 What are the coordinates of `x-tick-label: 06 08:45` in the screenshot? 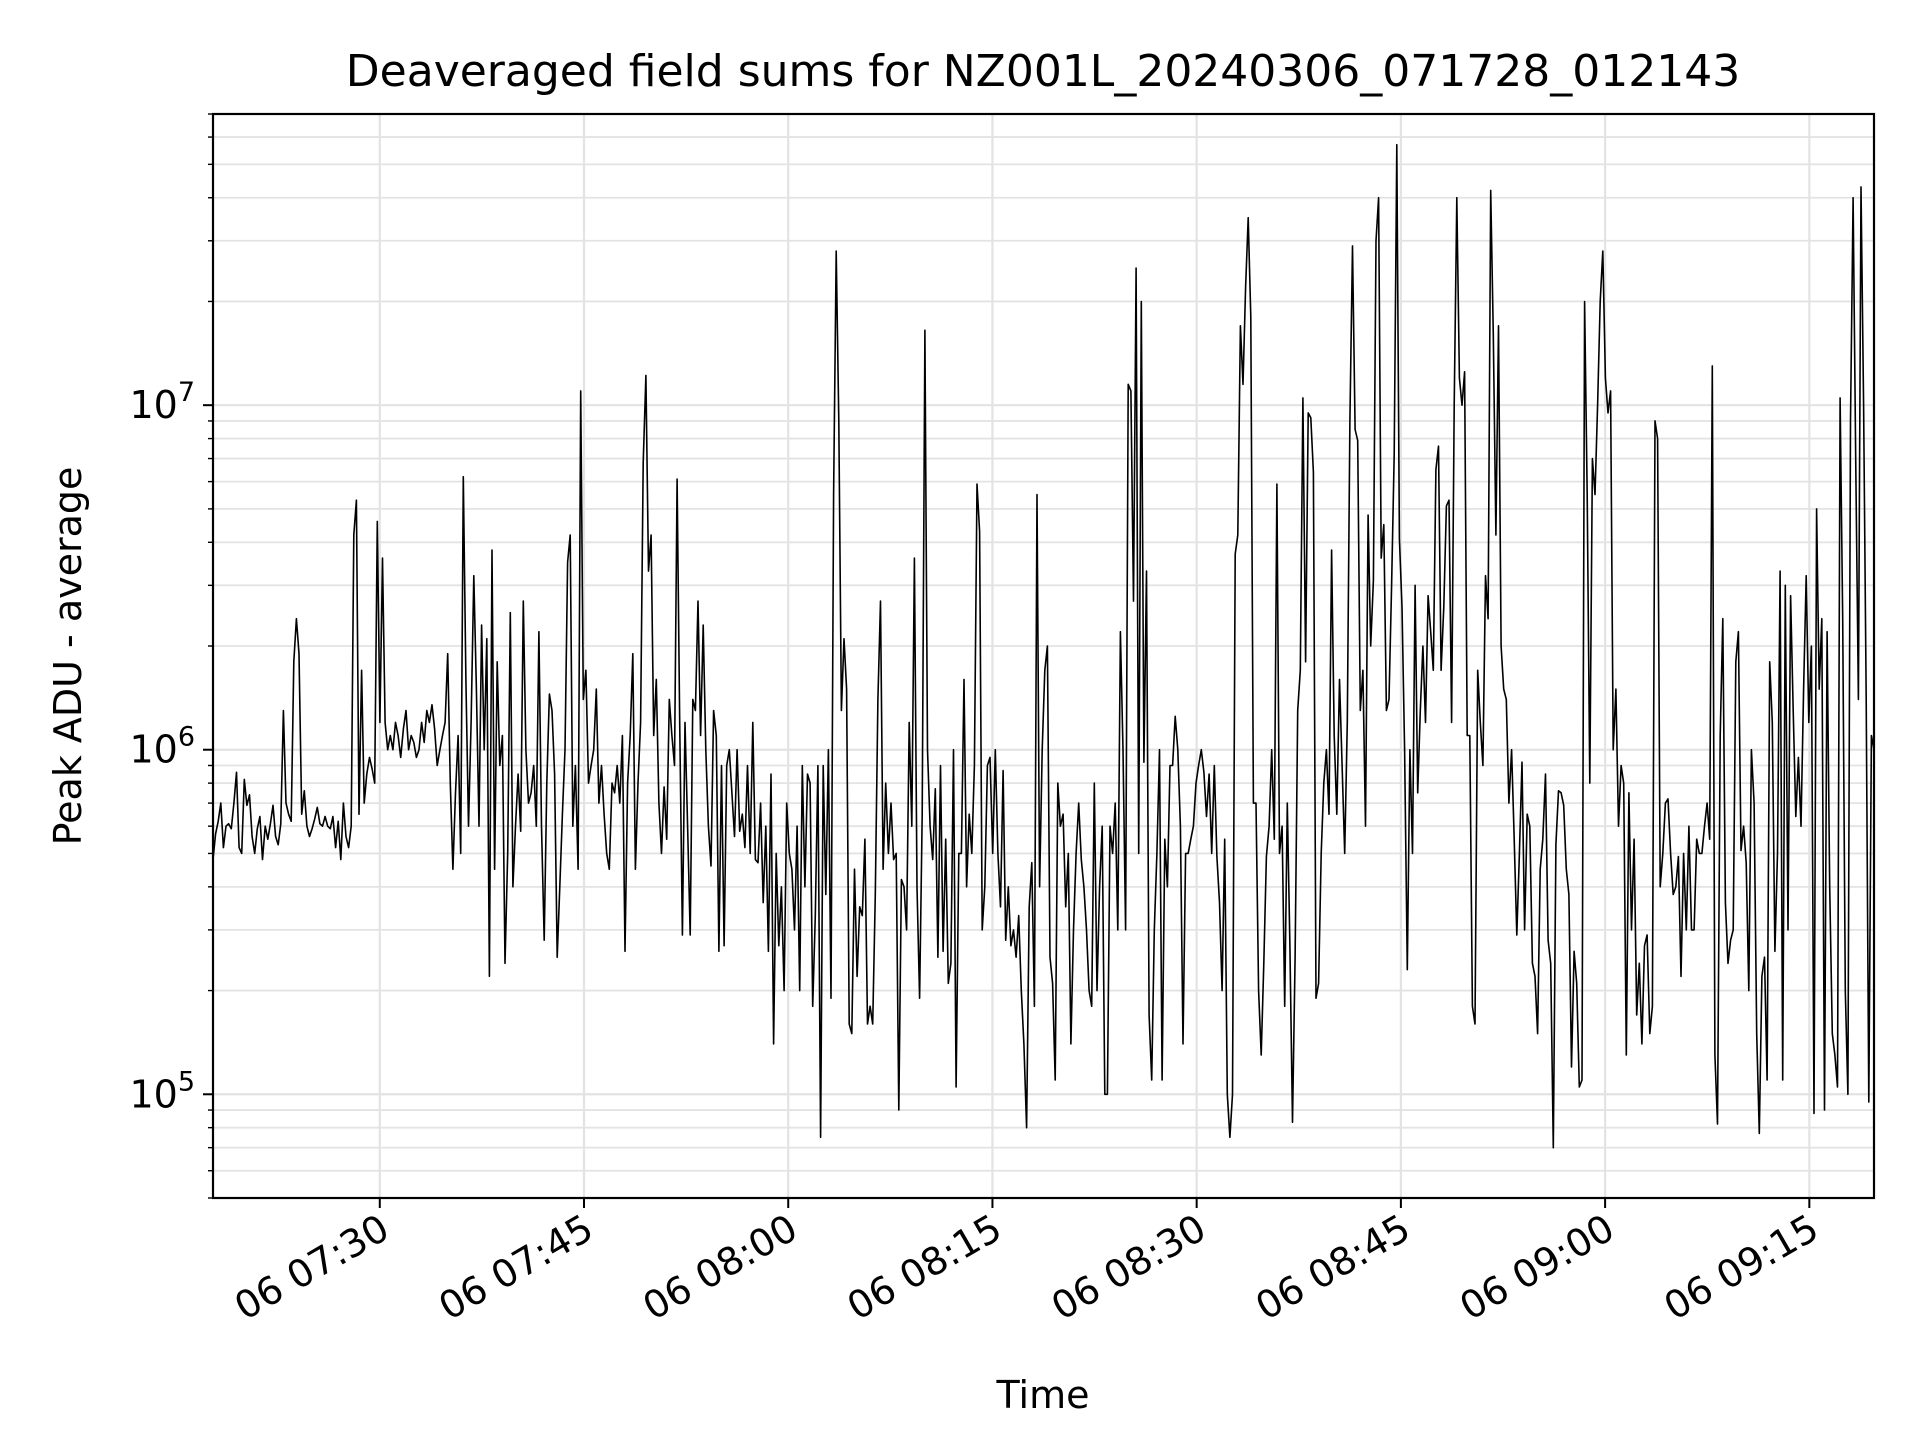 It's located at (1332, 1267).